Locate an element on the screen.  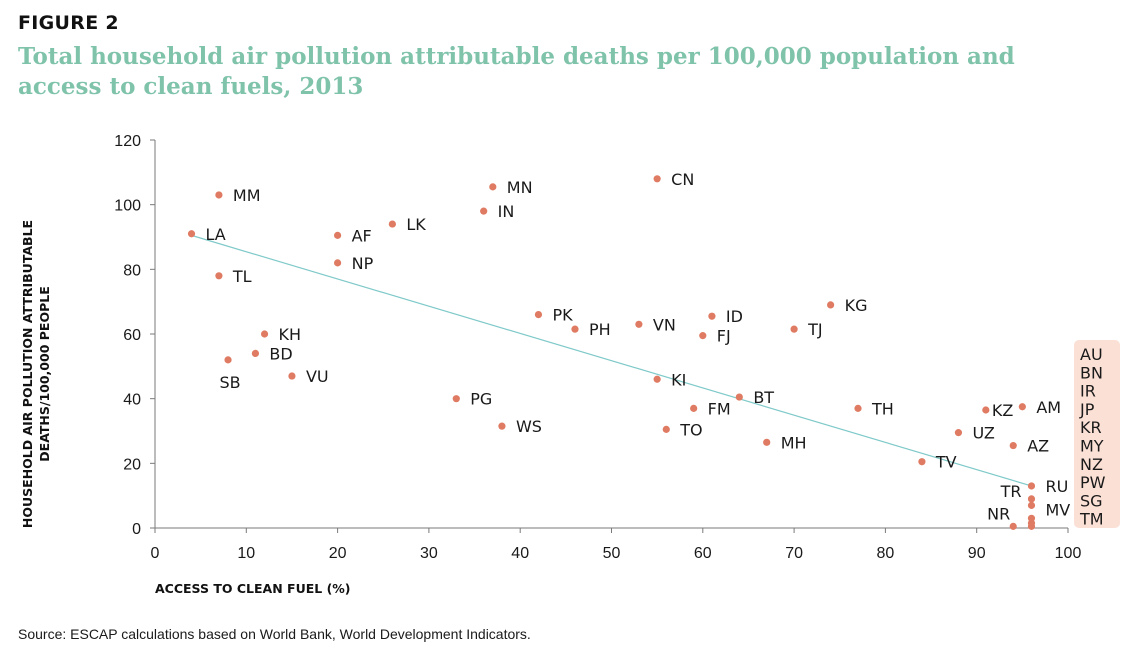
data-point-label: FJ is located at coordinates (724, 336).